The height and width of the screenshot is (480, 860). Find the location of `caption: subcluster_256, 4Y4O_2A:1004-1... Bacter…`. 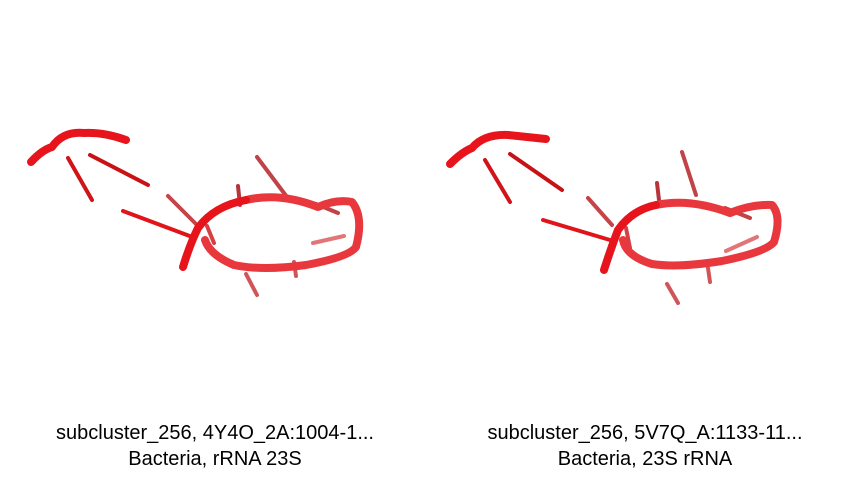

caption: subcluster_256, 4Y4O_2A:1004-1... Bacter… is located at coordinates (215, 446).